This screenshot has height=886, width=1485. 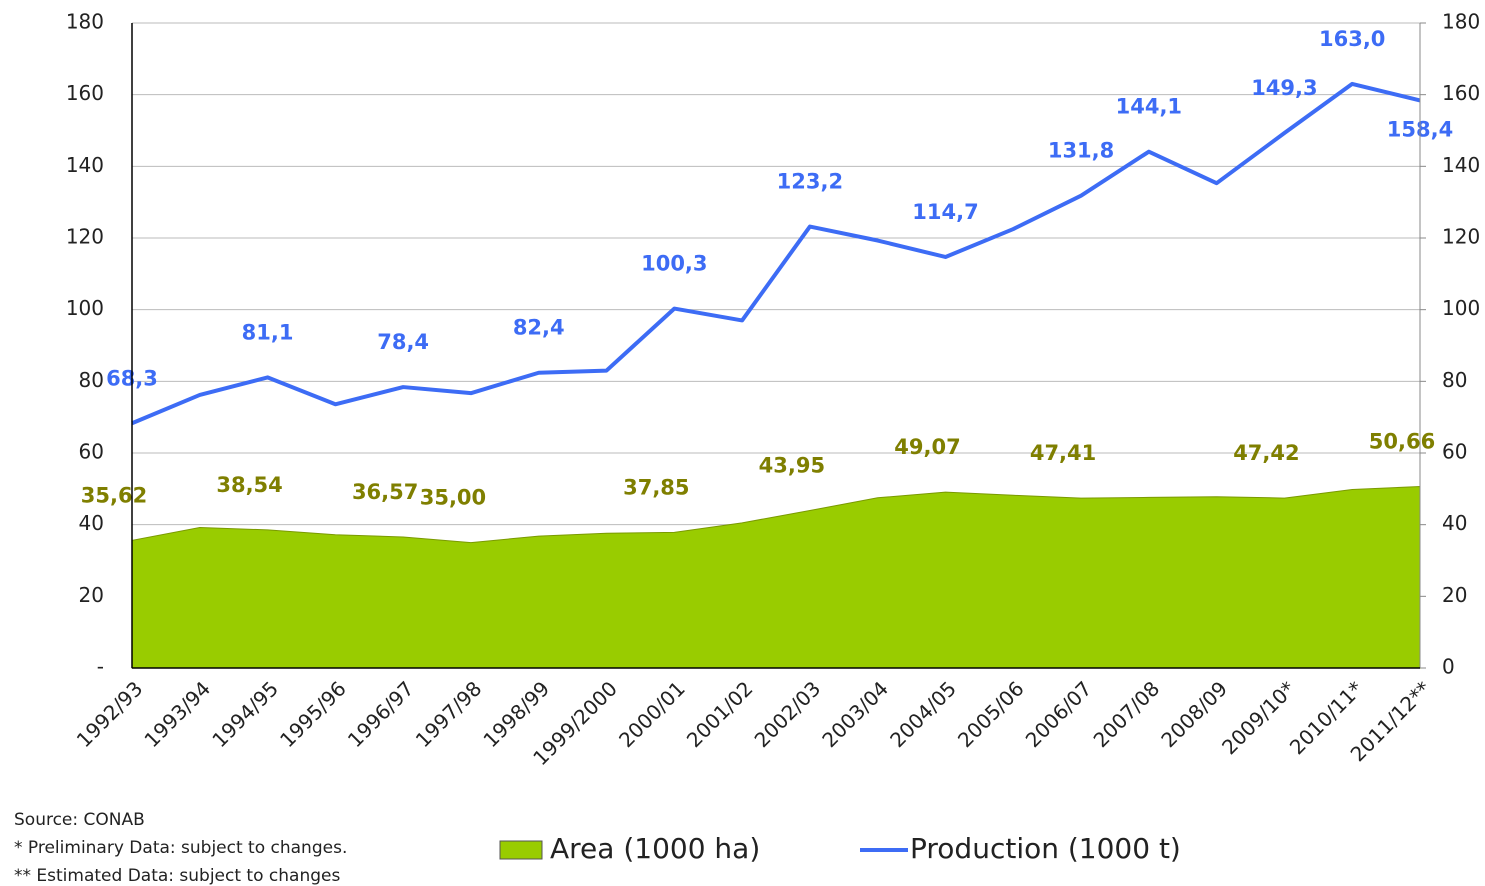 What do you see at coordinates (788, 714) in the screenshot?
I see `x-tick-label: 2002/03` at bounding box center [788, 714].